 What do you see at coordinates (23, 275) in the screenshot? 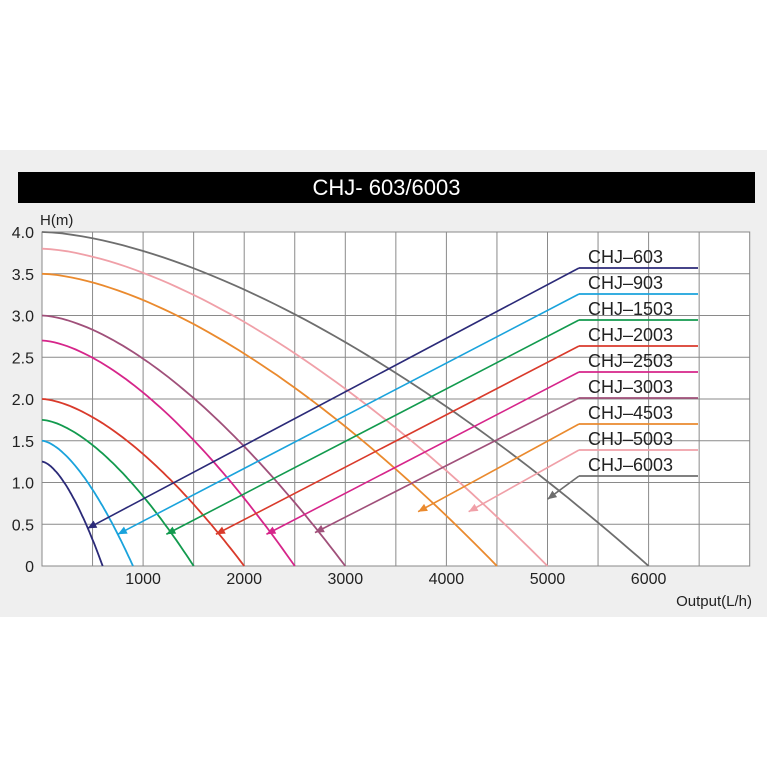
I see `y-tick-label: 3.5` at bounding box center [23, 275].